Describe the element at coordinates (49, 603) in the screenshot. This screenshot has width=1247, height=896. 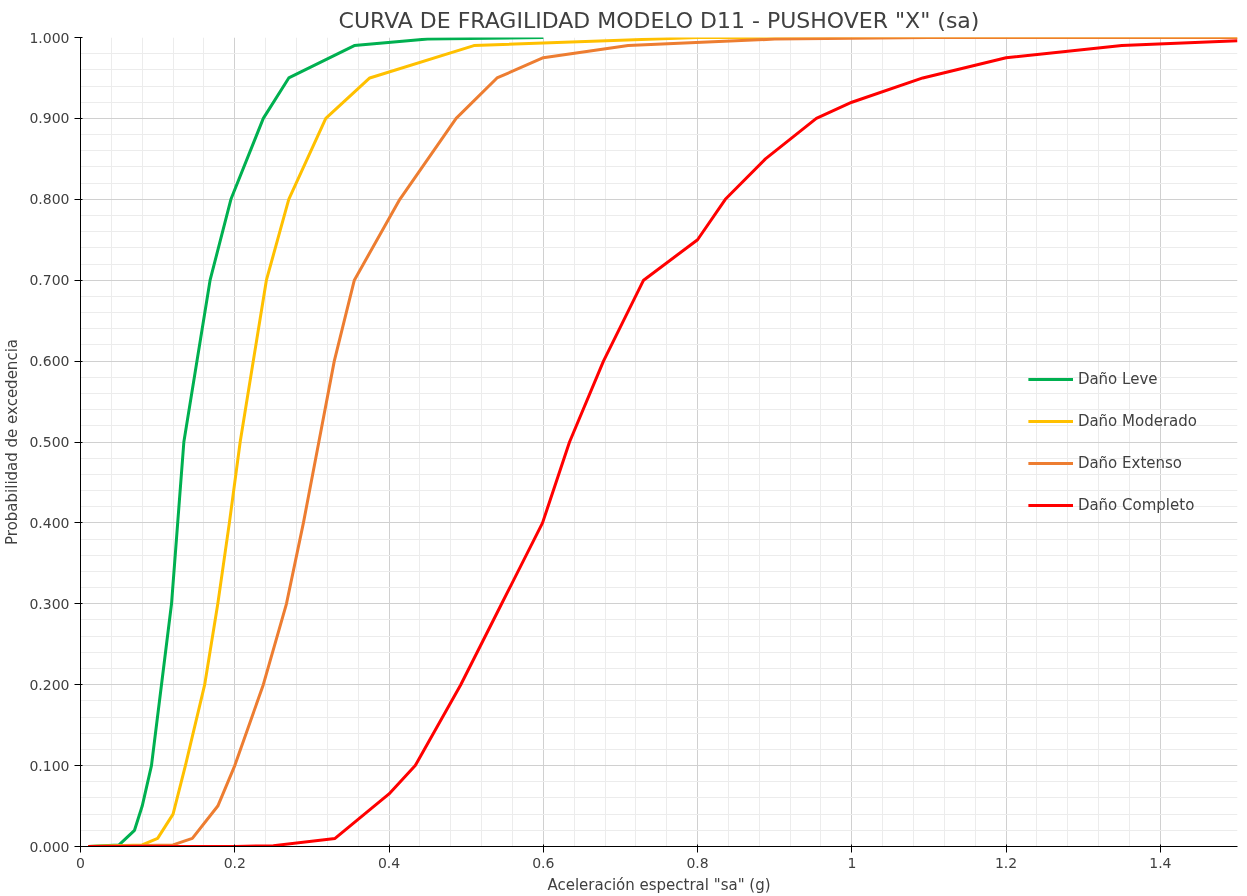
I see `y-tick-label: 0.300` at that location.